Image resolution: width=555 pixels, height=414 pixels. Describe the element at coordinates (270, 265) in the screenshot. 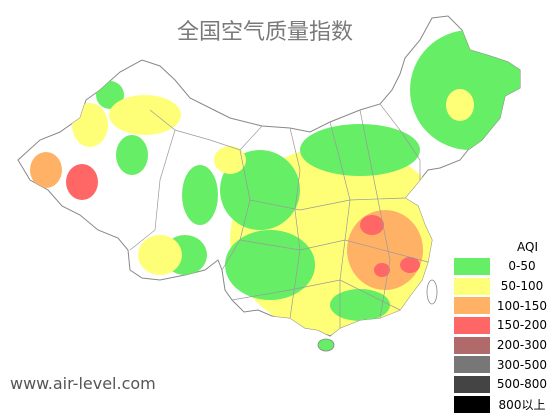

I see `aqi-zone-good-southwest` at that location.